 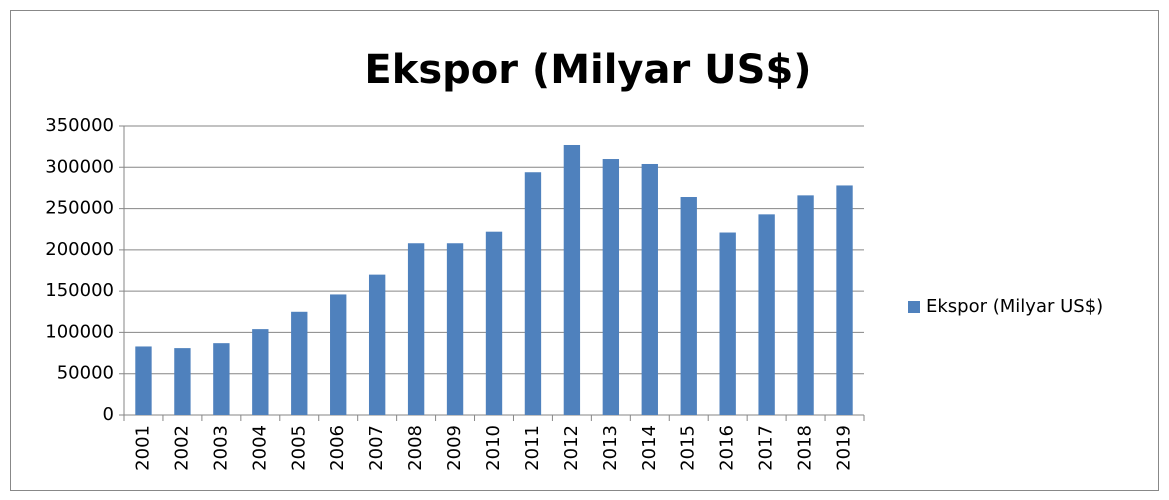 What do you see at coordinates (142, 448) in the screenshot?
I see `x-tick-label: 2001` at bounding box center [142, 448].